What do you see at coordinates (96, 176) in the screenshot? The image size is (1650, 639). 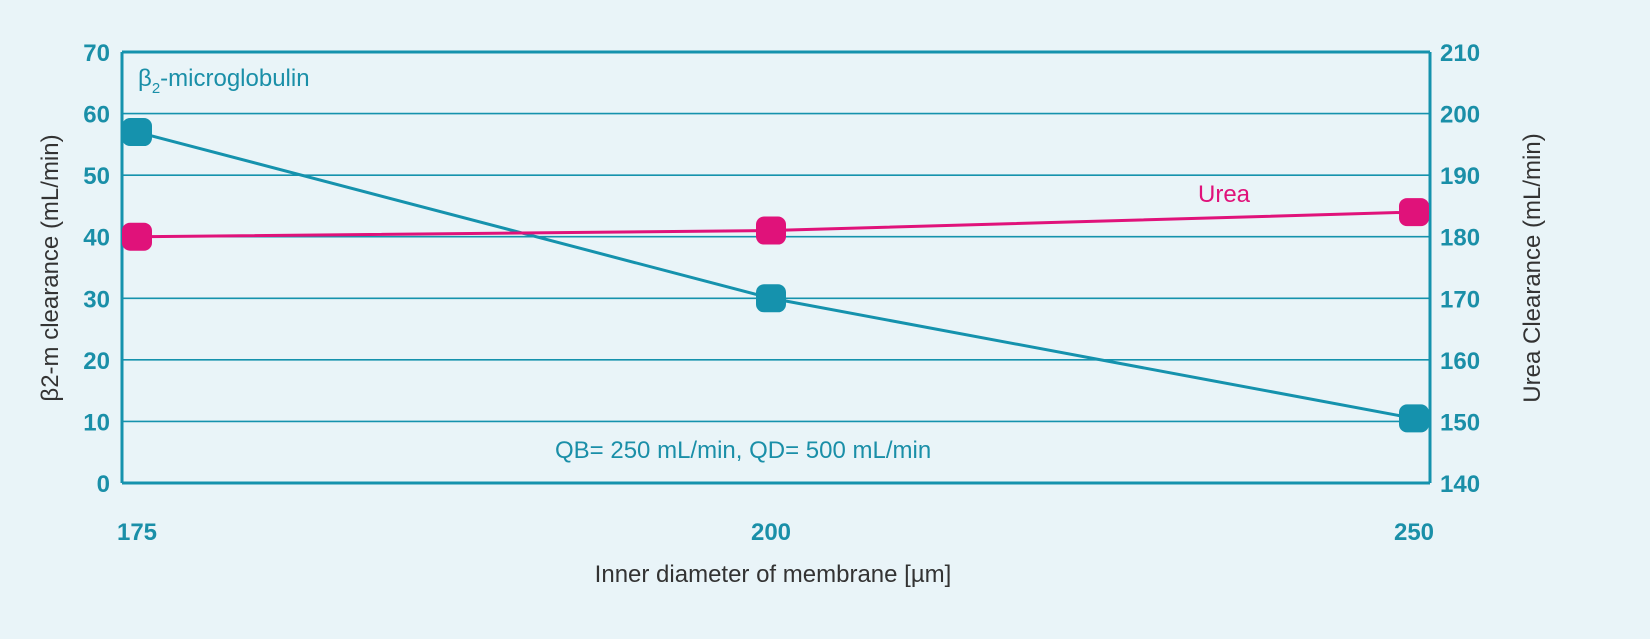 I see `y-left-tick-label: 50` at bounding box center [96, 176].